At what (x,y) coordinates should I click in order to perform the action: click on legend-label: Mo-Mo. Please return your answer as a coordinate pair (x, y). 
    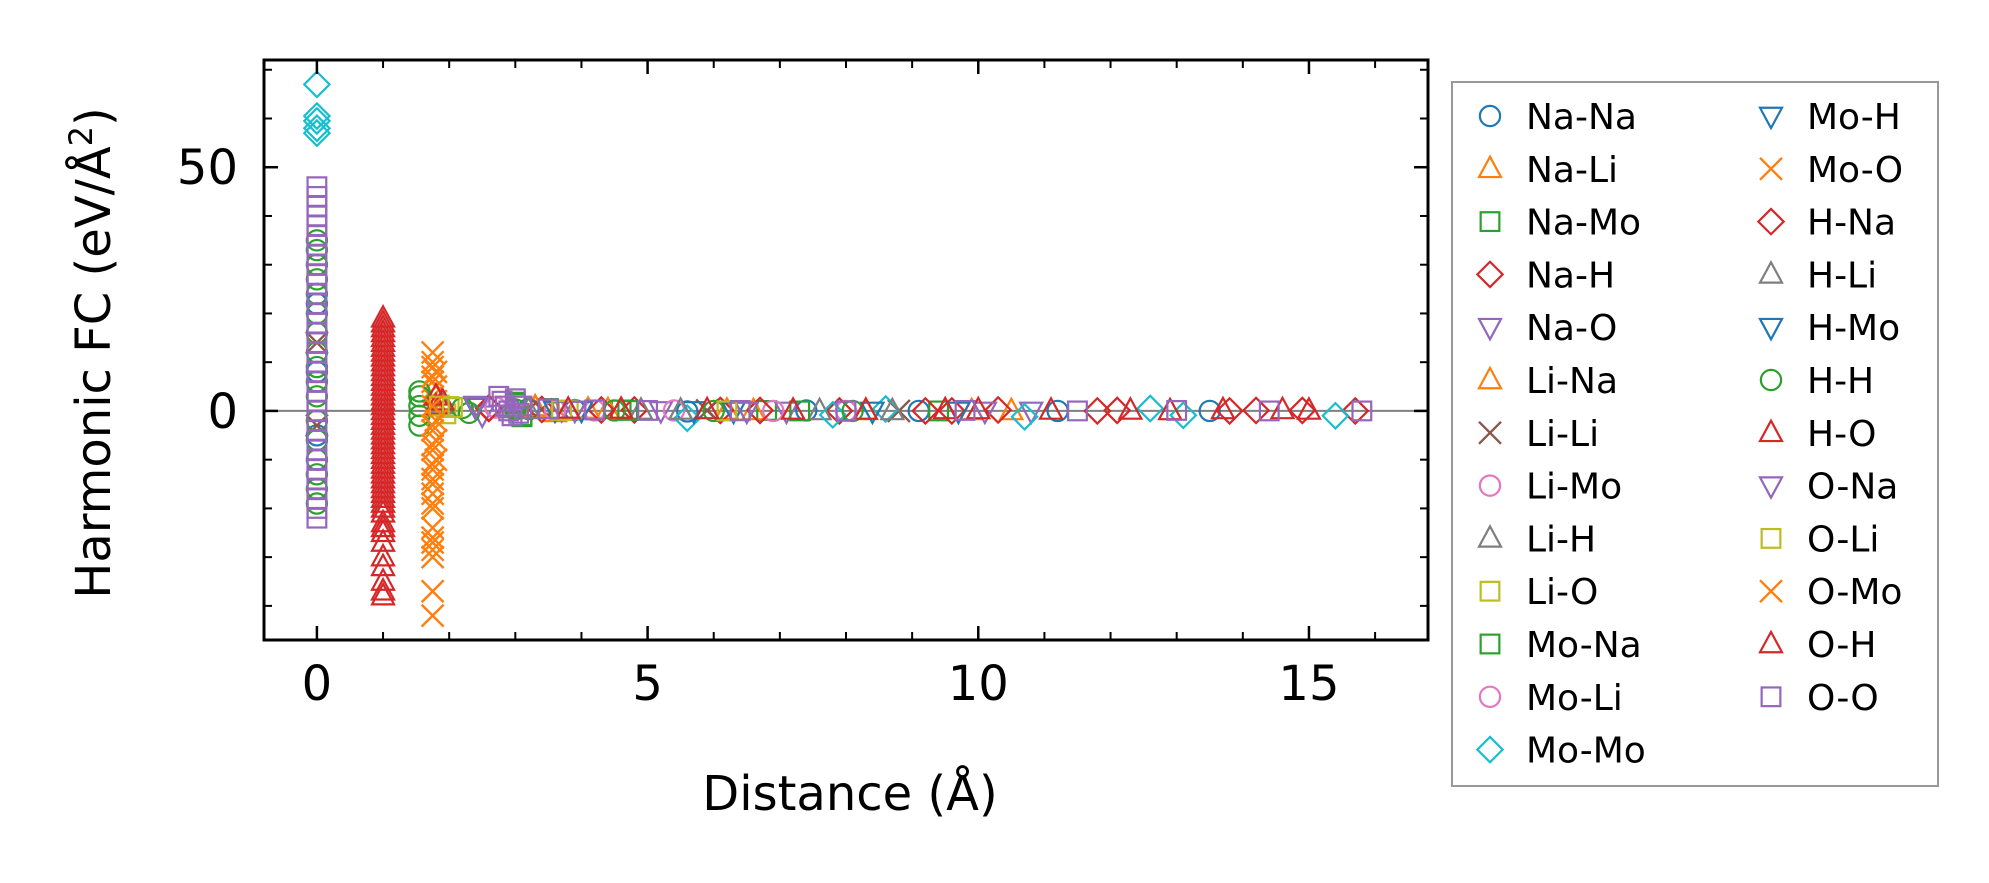
    Looking at the image, I should click on (1586, 751).